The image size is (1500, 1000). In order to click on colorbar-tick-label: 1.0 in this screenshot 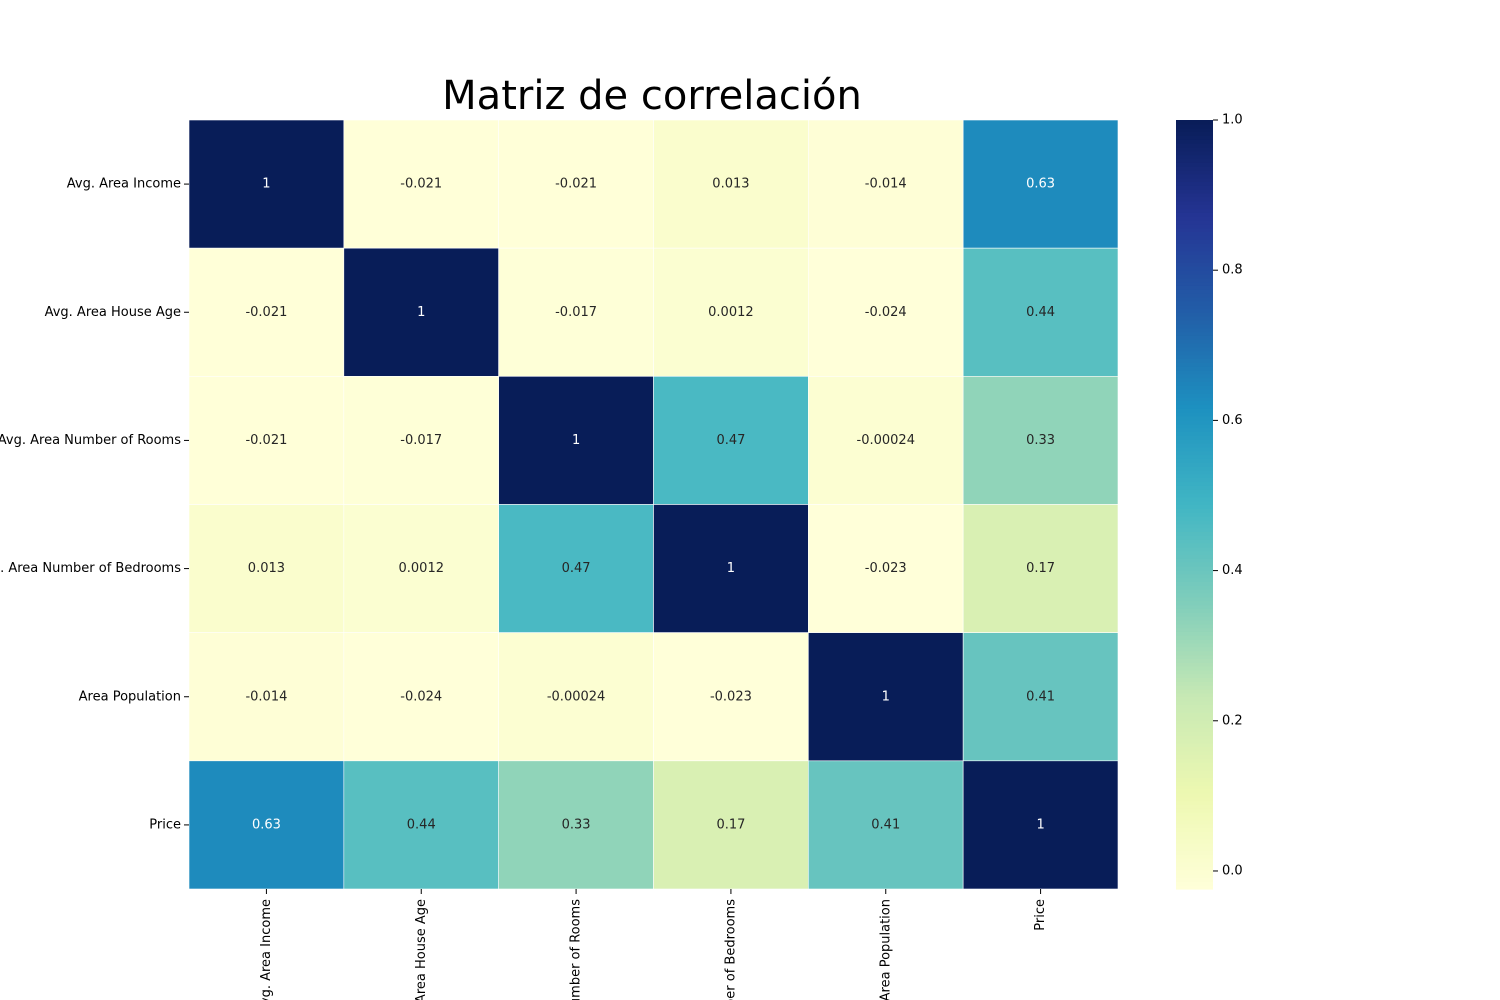, I will do `click(1232, 120)`.